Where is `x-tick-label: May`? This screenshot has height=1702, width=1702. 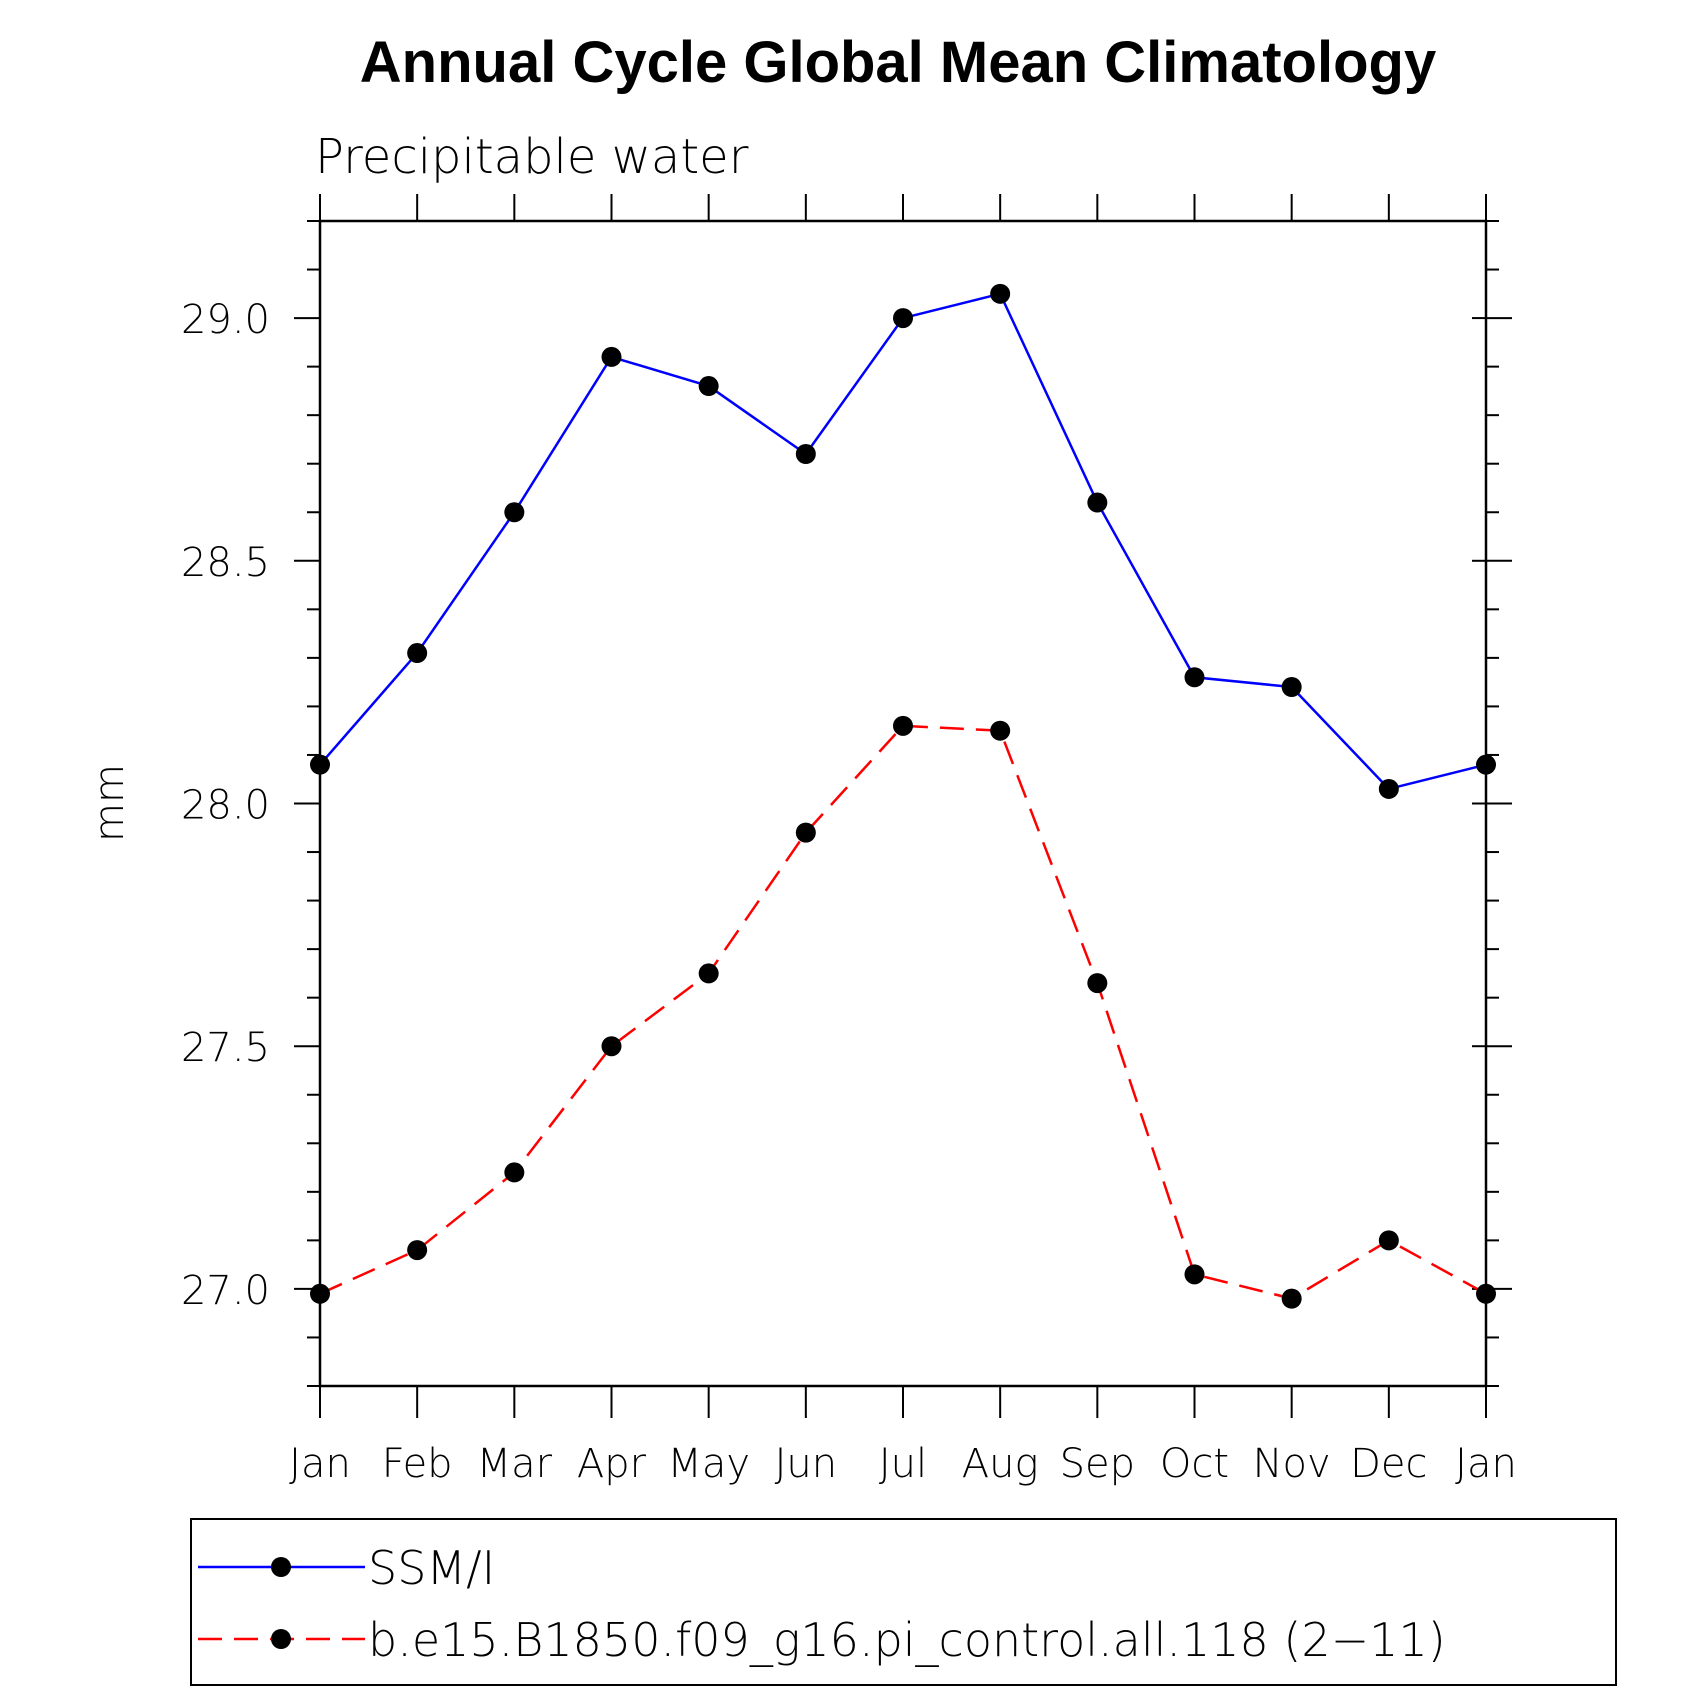 x-tick-label: May is located at coordinates (708, 1464).